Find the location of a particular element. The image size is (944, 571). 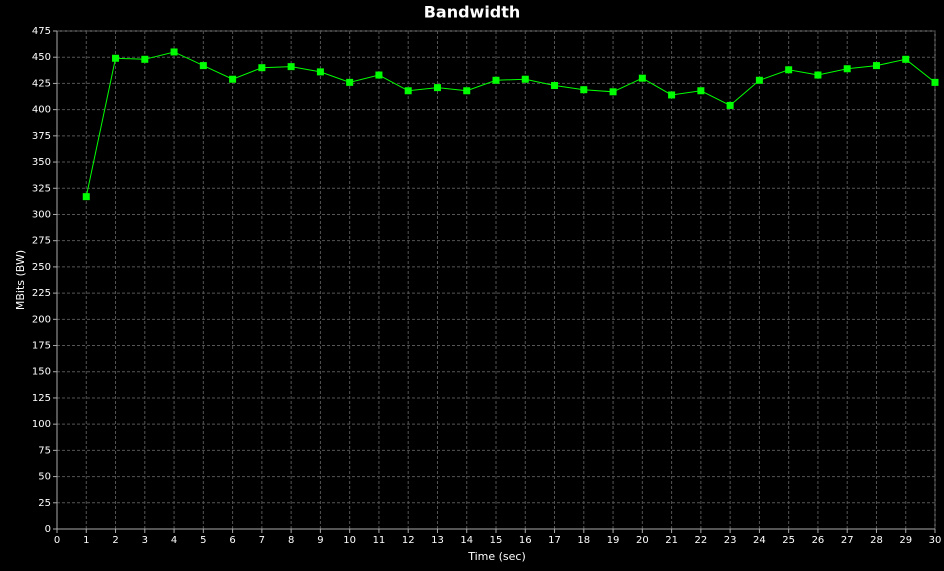

x-tick-label: 26 is located at coordinates (818, 540).